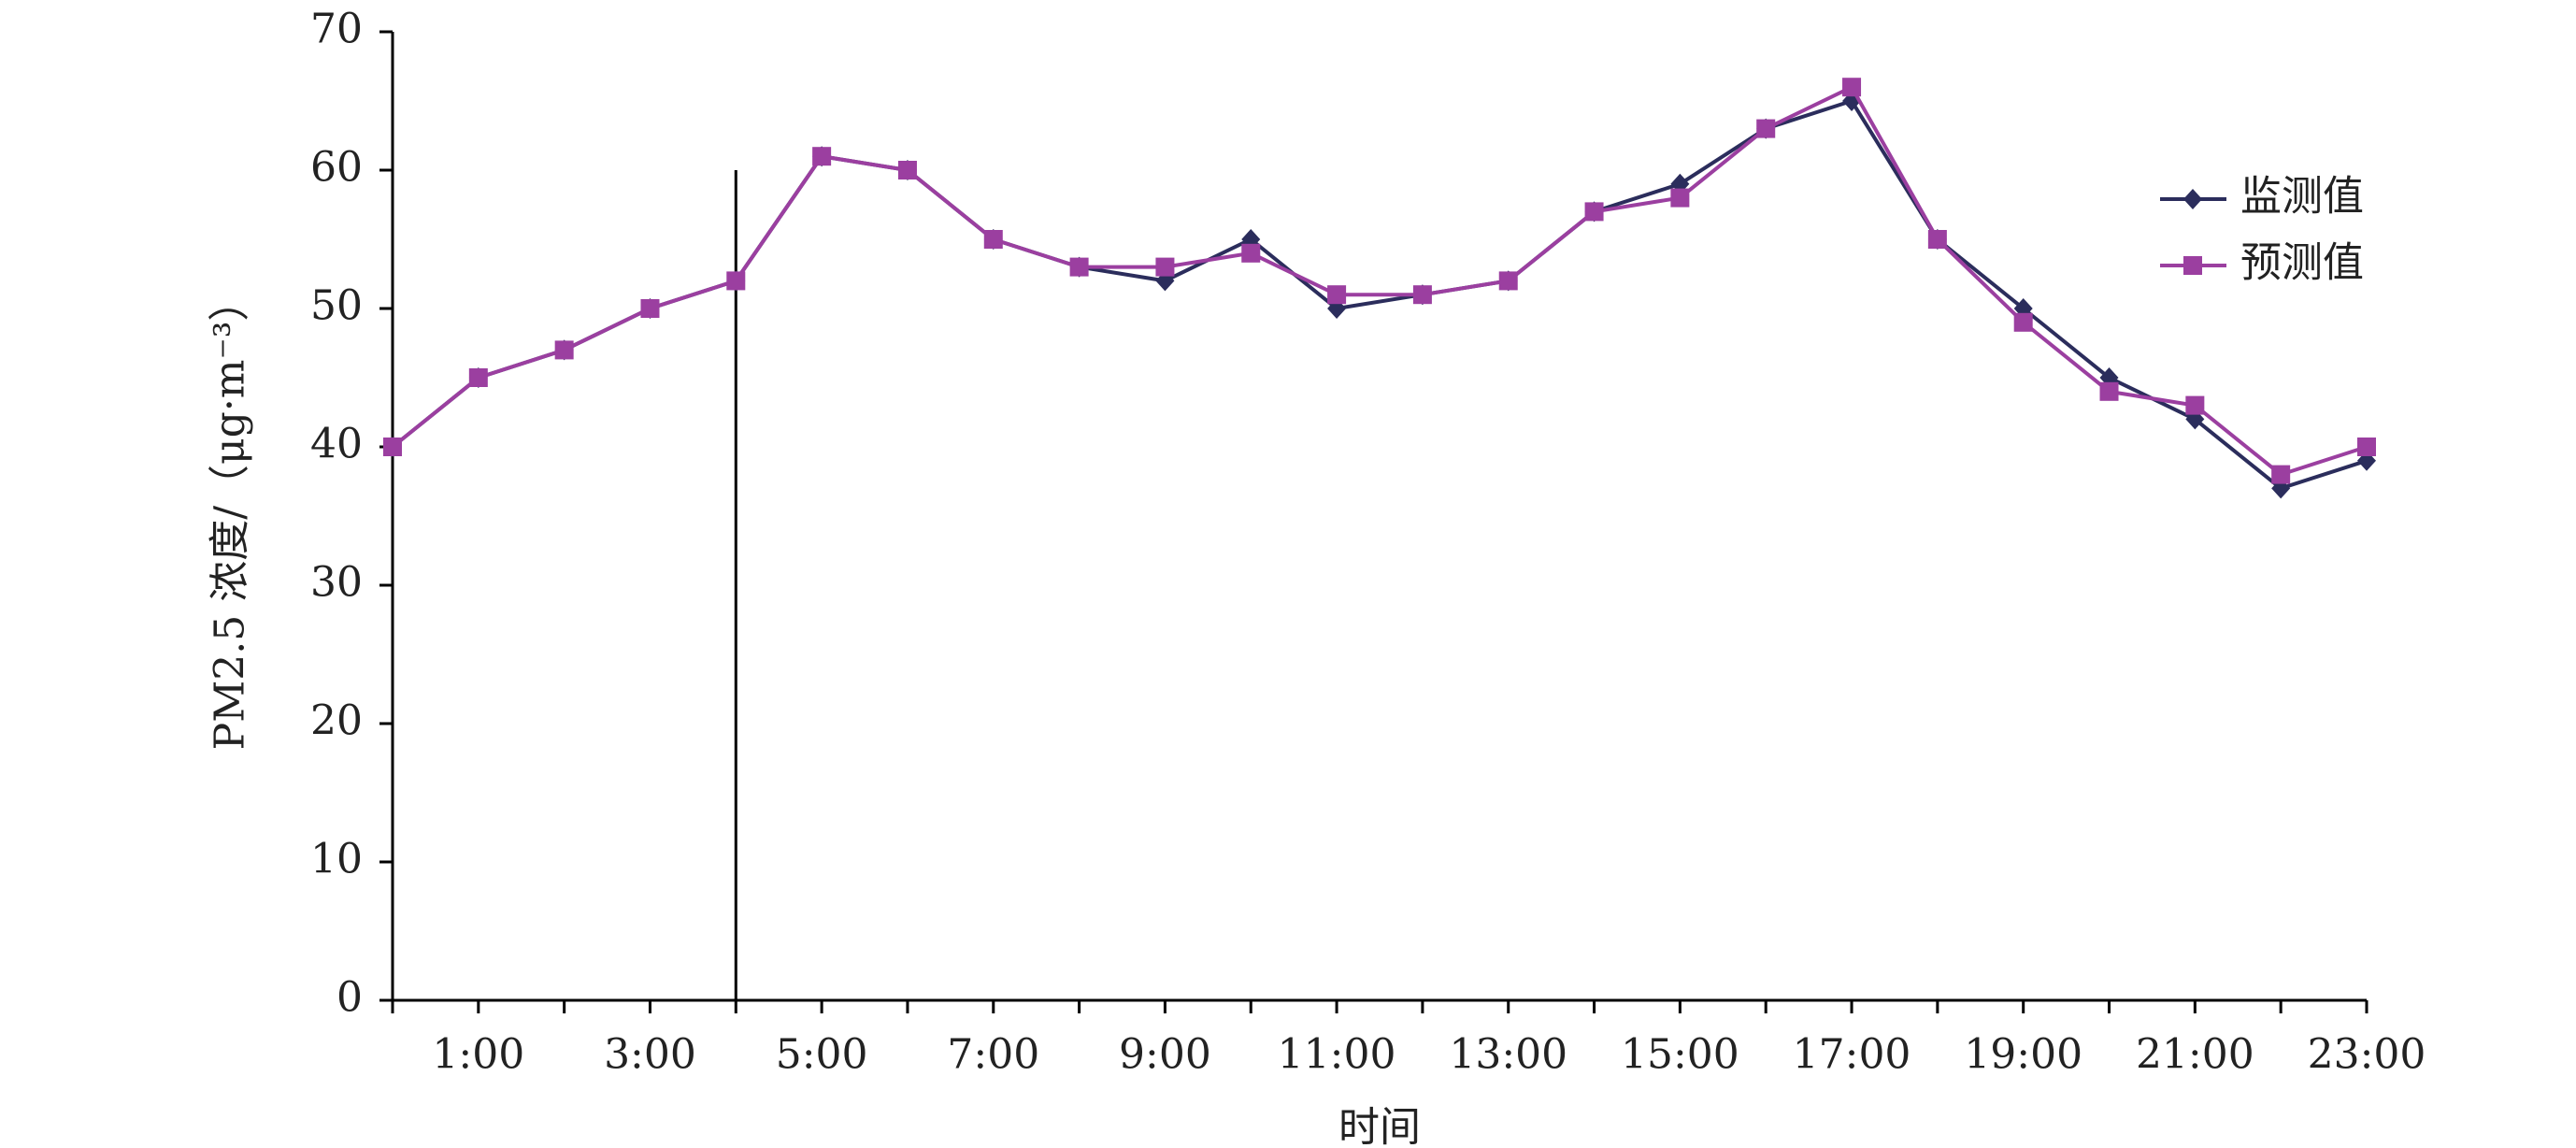 The width and height of the screenshot is (2576, 1148). I want to click on y-tick-label: 50, so click(336, 306).